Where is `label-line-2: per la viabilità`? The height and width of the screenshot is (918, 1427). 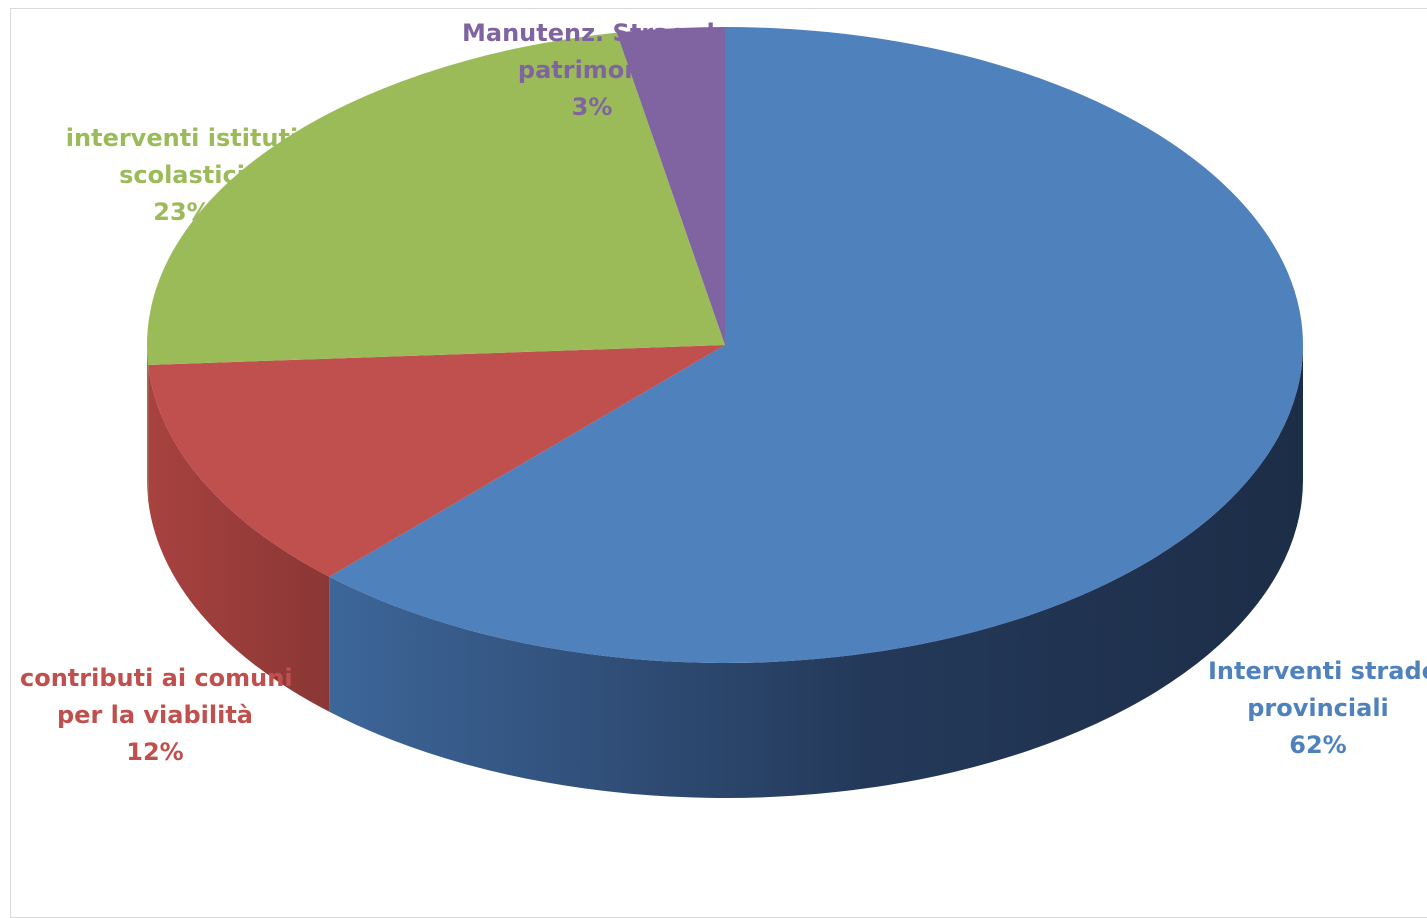 label-line-2: per la viabilità is located at coordinates (155, 715).